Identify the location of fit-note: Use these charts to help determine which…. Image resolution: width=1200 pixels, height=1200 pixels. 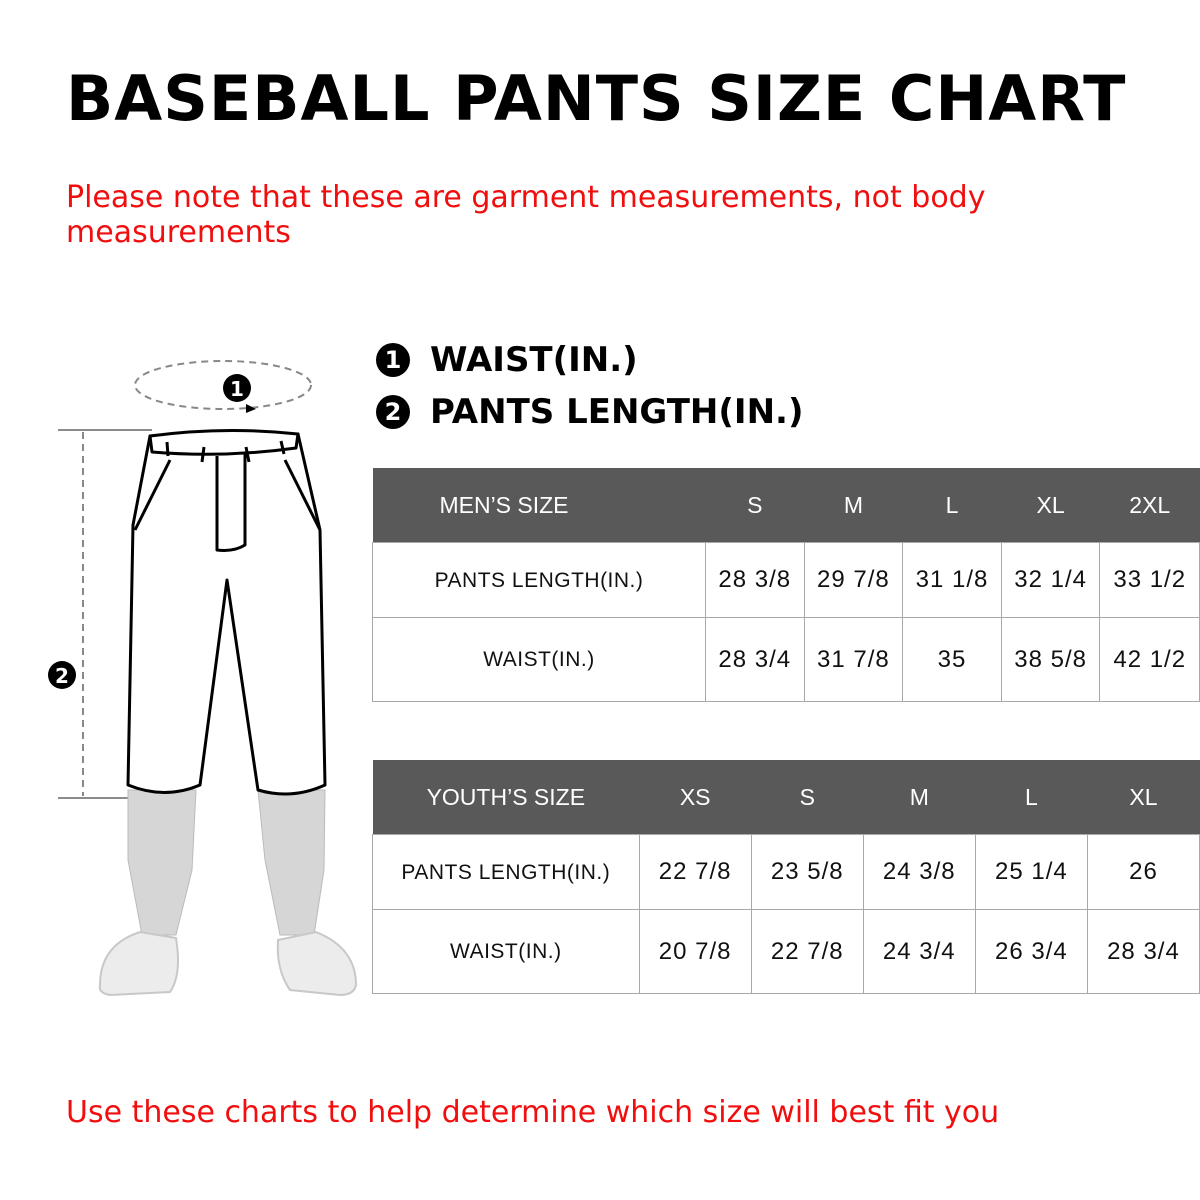
(533, 1112).